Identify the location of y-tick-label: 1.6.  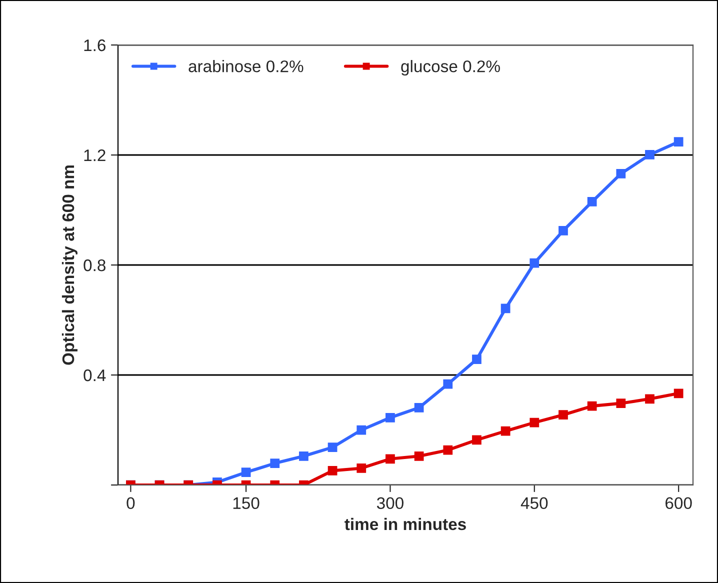
(95, 45).